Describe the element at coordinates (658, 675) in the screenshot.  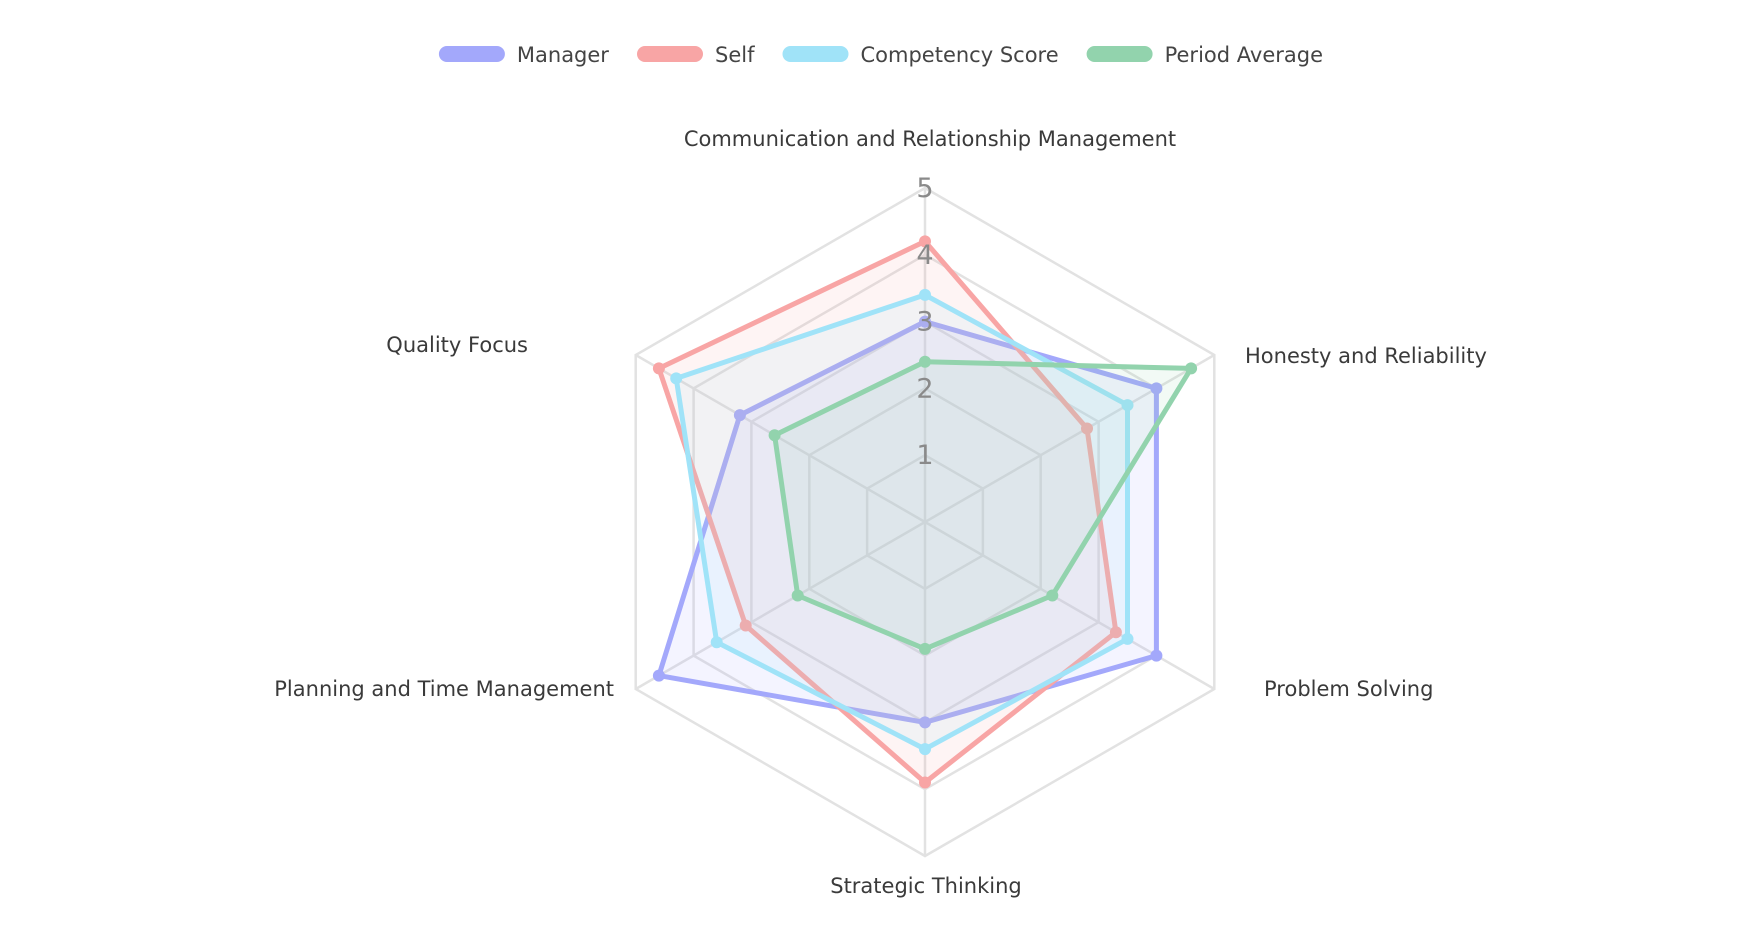
I see `point-manager-planning-and-time-management` at that location.